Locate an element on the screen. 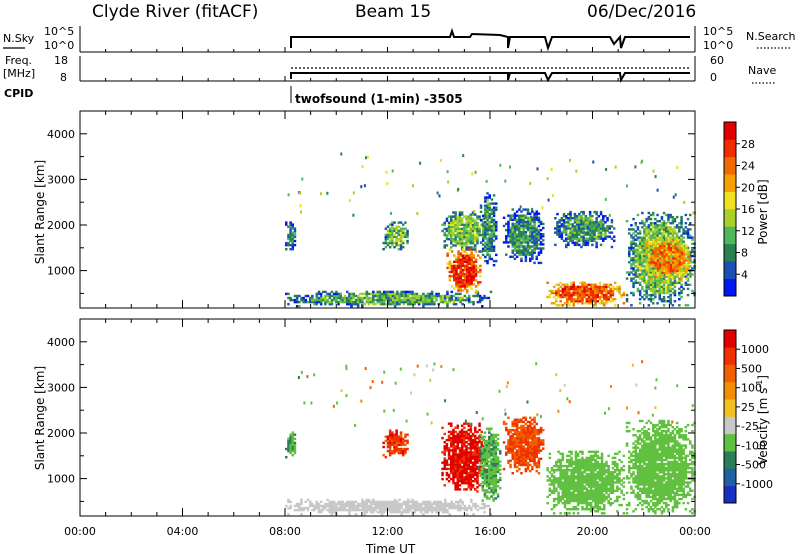  power-region is located at coordinates (463, 232).